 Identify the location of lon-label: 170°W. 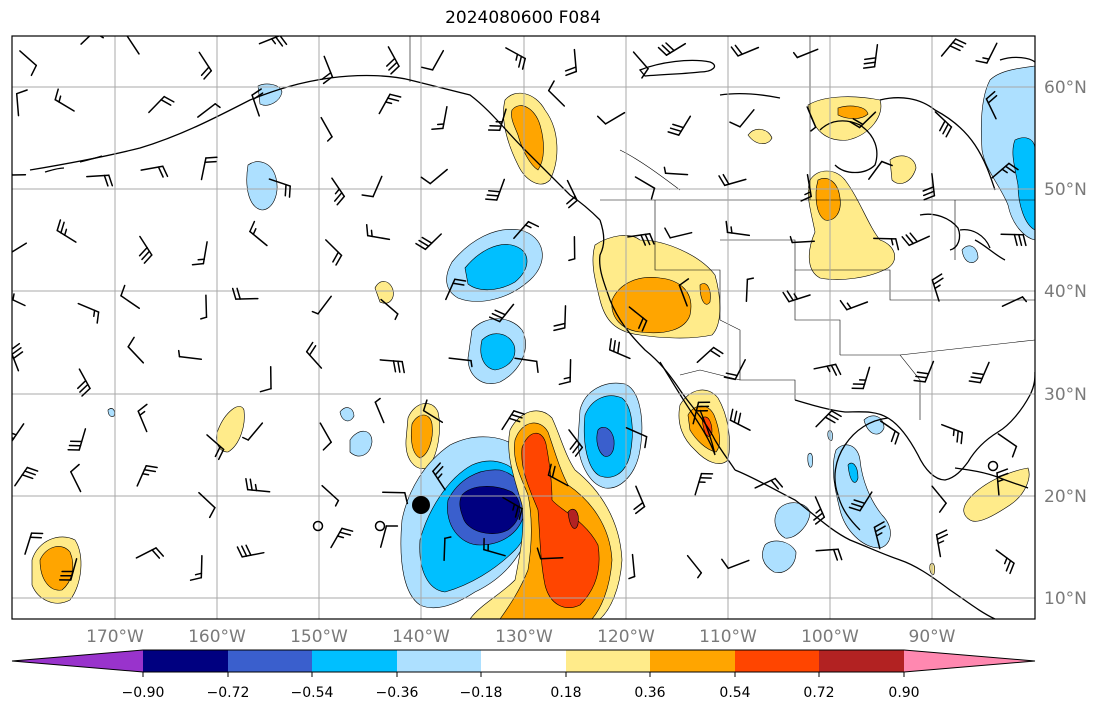
(115, 637).